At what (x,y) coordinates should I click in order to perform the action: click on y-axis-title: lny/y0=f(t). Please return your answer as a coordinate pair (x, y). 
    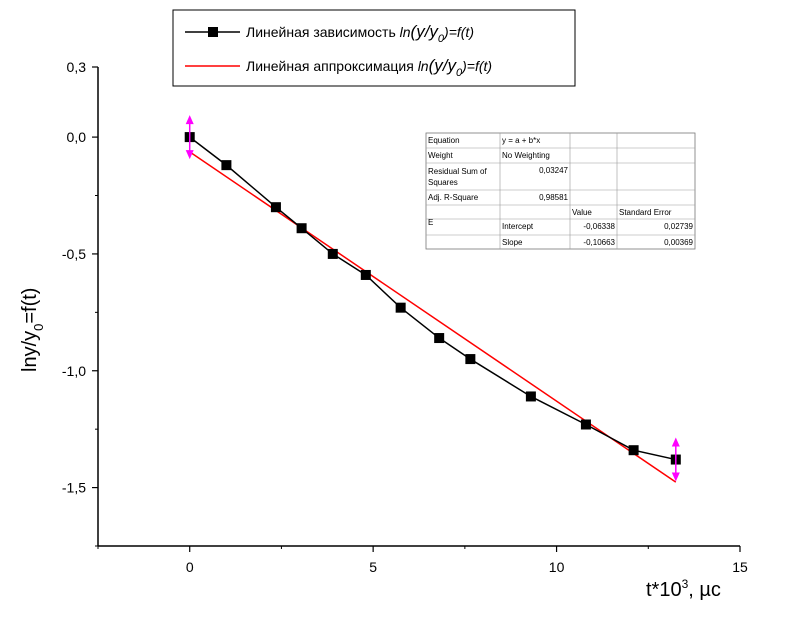
    Looking at the image, I should click on (32, 330).